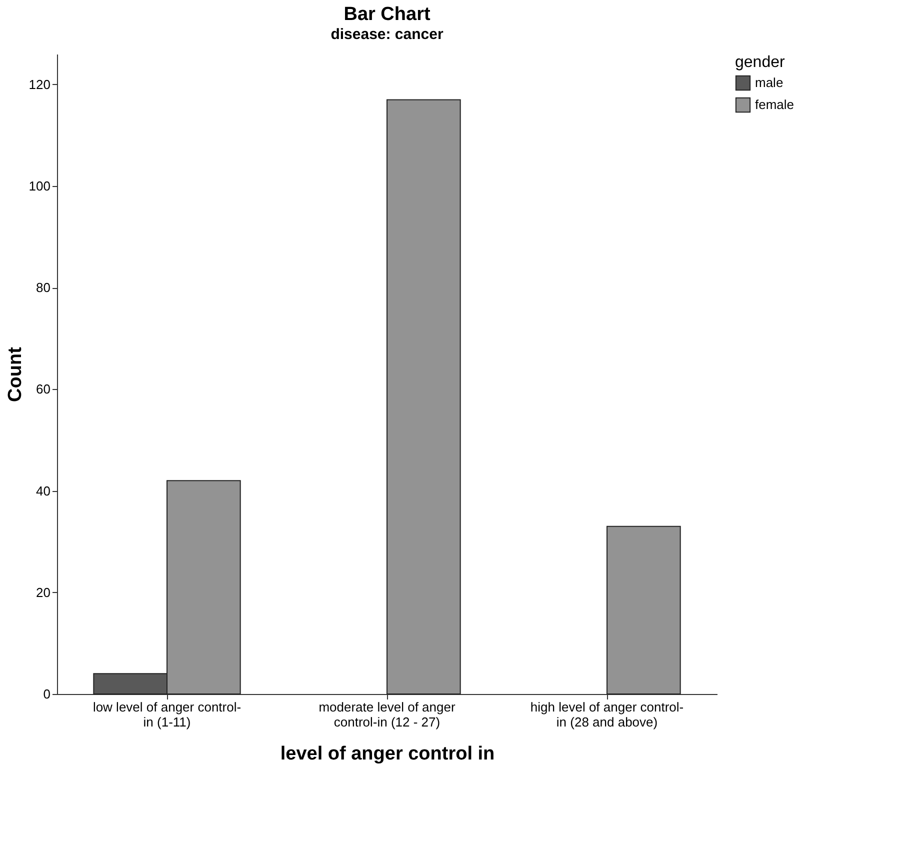  Describe the element at coordinates (769, 82) in the screenshot. I see `legend-label: male` at that location.